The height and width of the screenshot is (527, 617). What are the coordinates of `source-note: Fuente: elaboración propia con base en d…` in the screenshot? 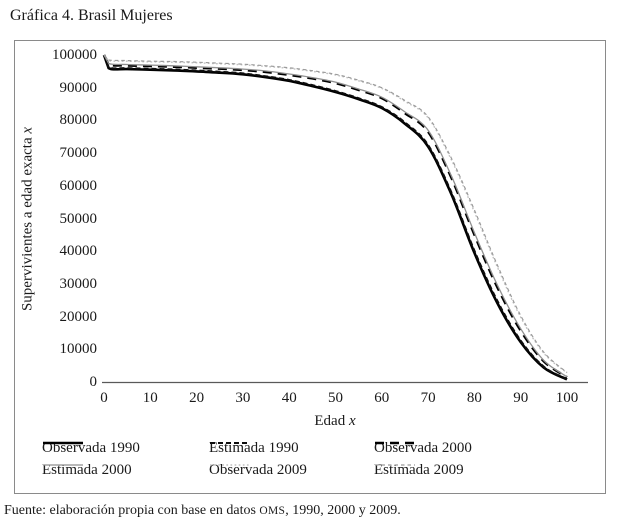 It's located at (202, 511).